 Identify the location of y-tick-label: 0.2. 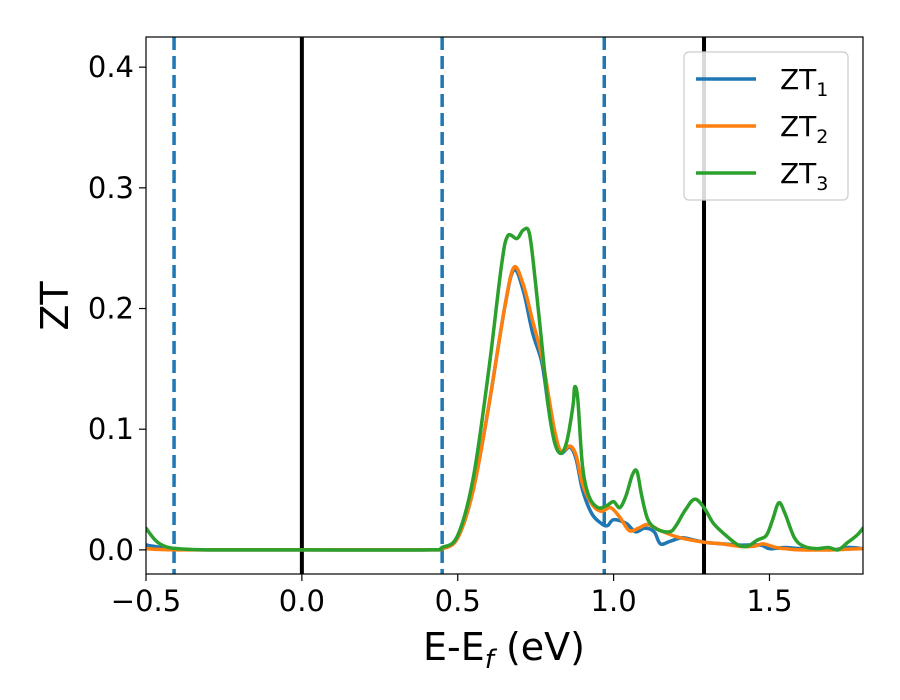
(111, 309).